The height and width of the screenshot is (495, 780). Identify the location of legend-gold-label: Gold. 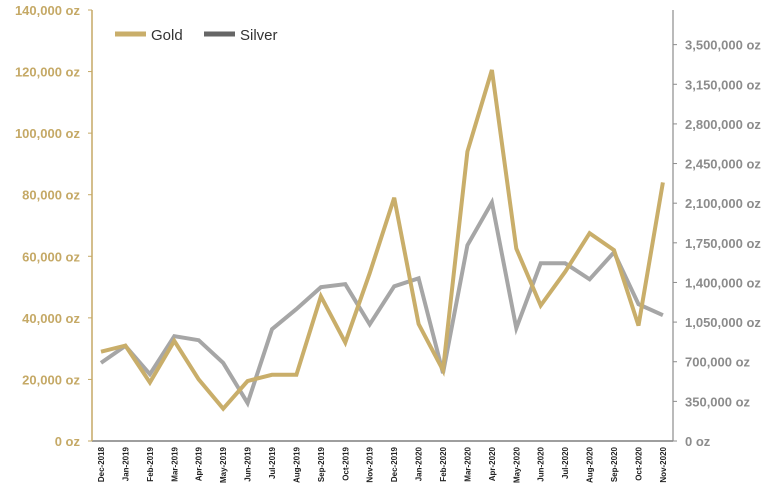
(167, 35).